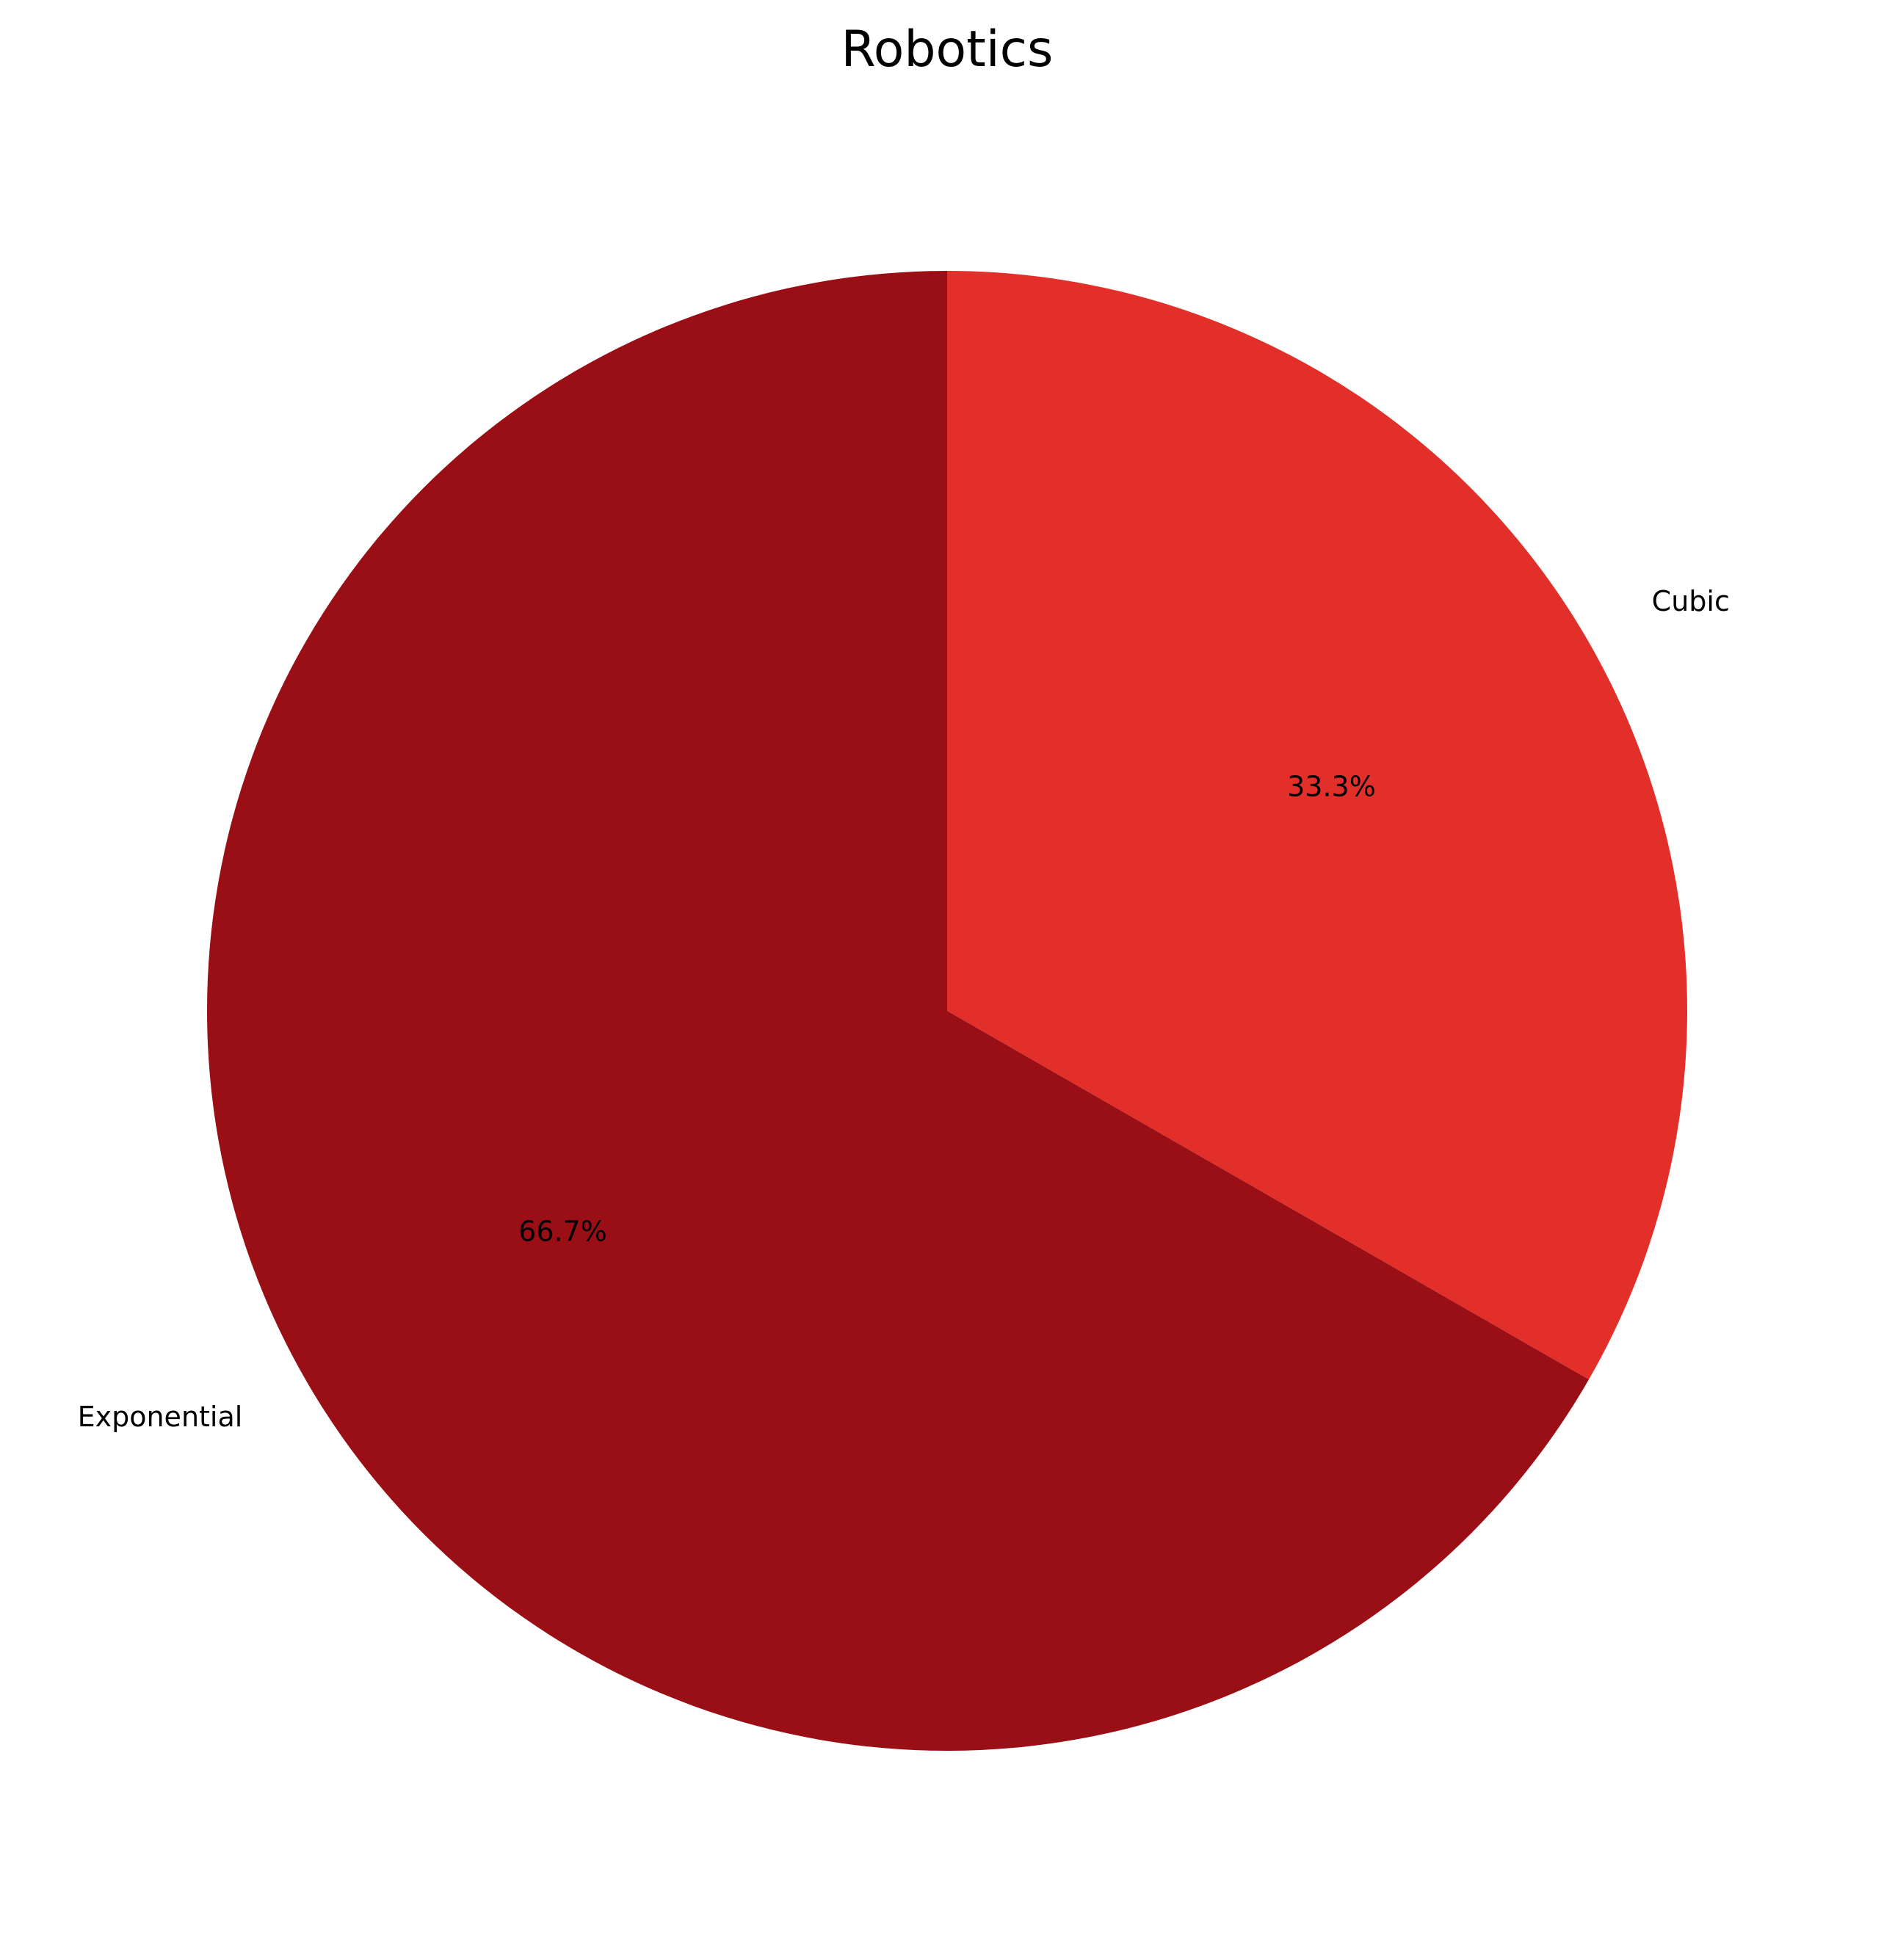  What do you see at coordinates (161, 1417) in the screenshot?
I see `slice-label-exponential: Exponential` at bounding box center [161, 1417].